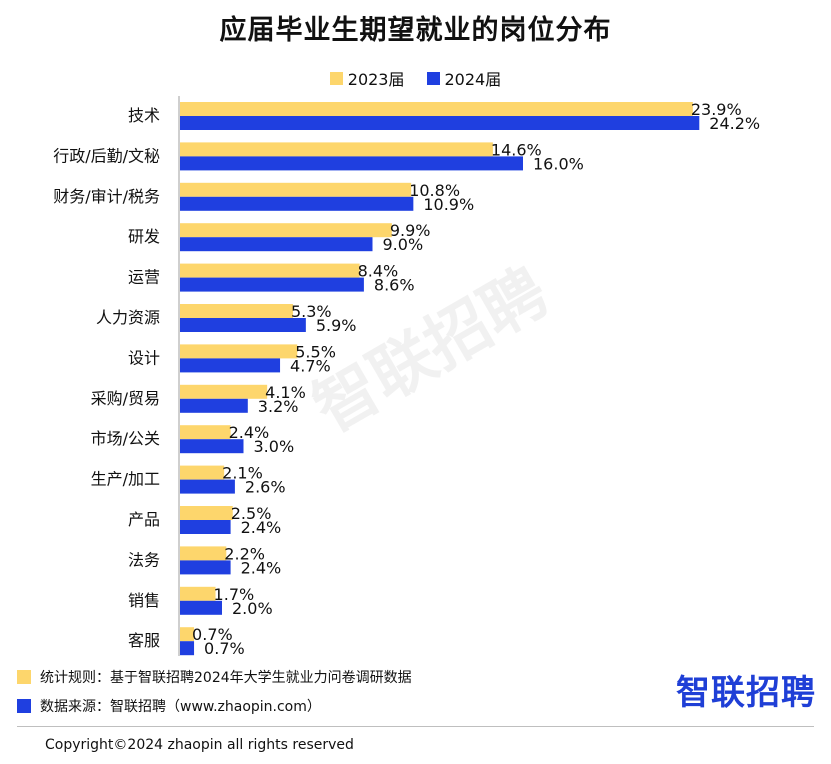 The width and height of the screenshot is (831, 764). What do you see at coordinates (144, 357) in the screenshot?
I see `category-label: 设计` at bounding box center [144, 357].